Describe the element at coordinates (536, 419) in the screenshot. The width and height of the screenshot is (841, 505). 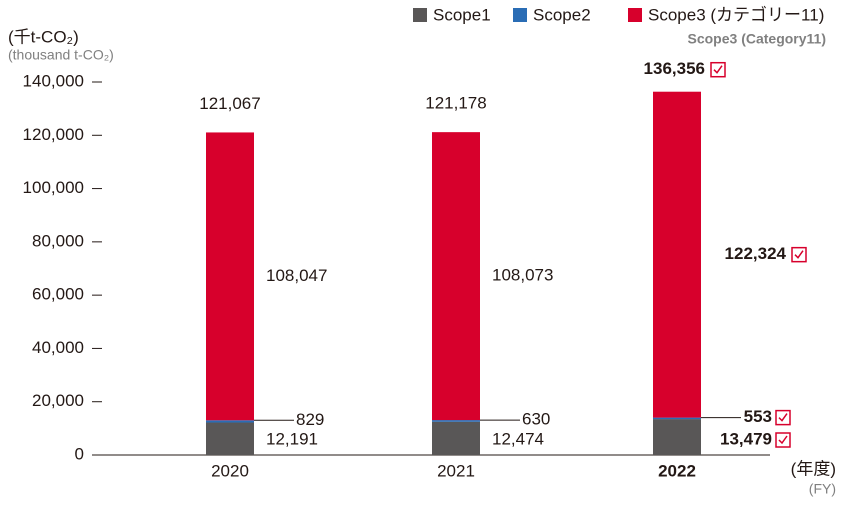
I see `value-label: 630` at that location.